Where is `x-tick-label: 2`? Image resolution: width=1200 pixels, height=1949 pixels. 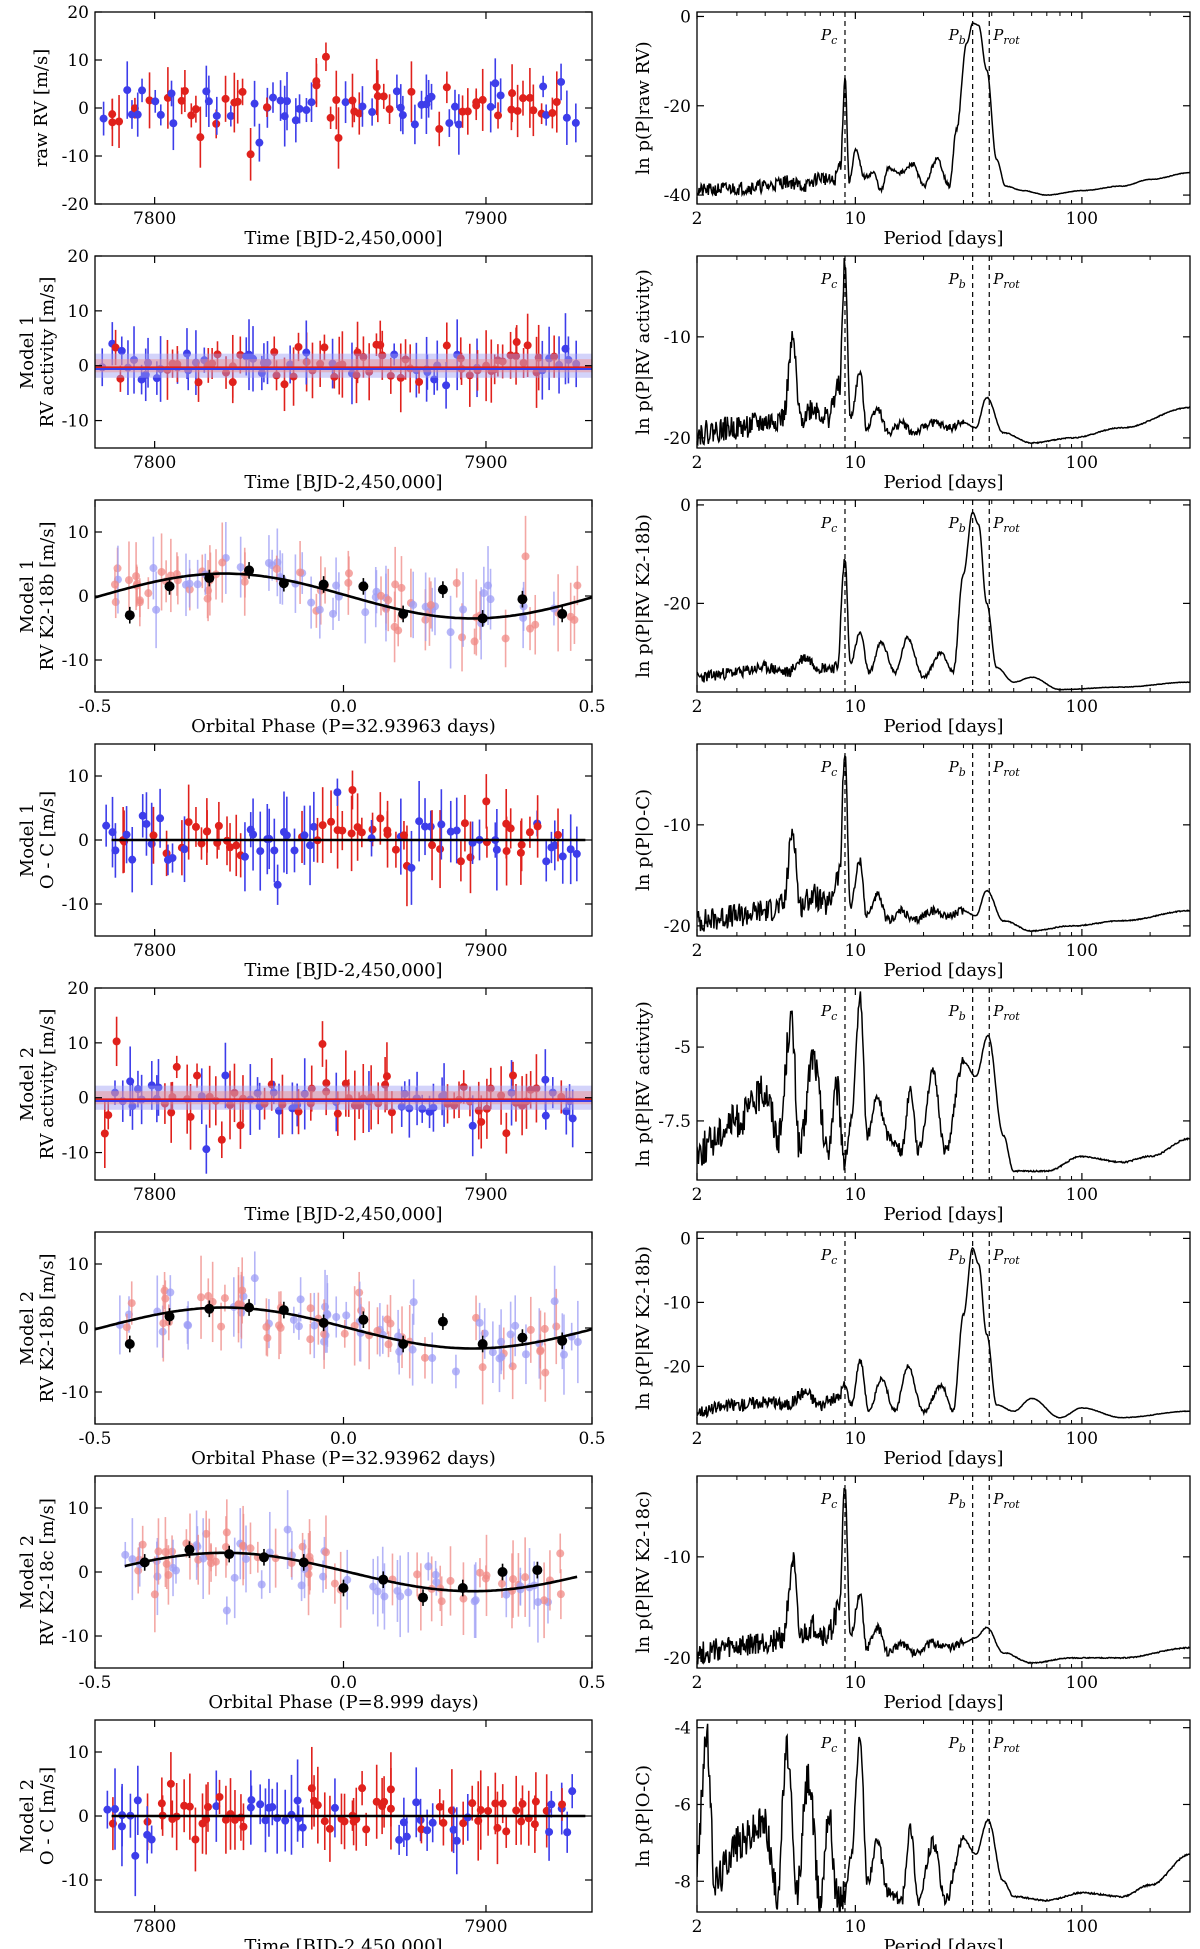 x-tick-label: 2 is located at coordinates (697, 219).